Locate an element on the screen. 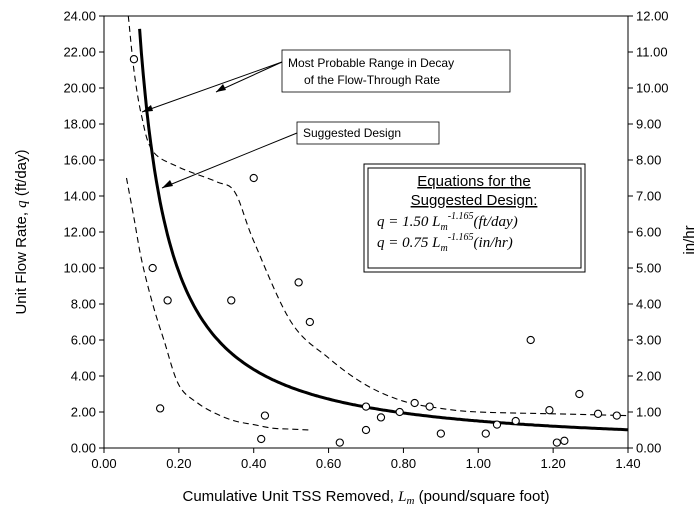 Image resolution: width=699 pixels, height=512 pixels. x-tick-label: 1.00 is located at coordinates (478, 463).